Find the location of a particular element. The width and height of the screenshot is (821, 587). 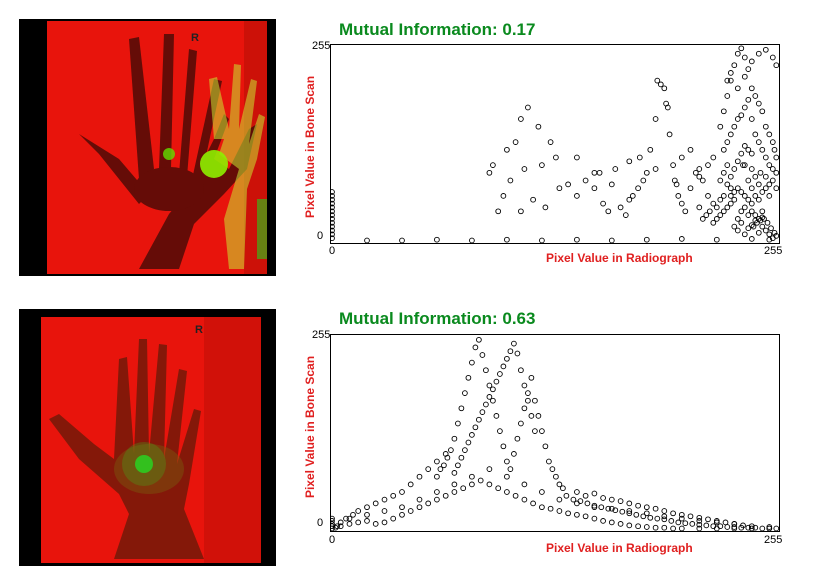

x-tick-min-2: 0 is located at coordinates (332, 540).